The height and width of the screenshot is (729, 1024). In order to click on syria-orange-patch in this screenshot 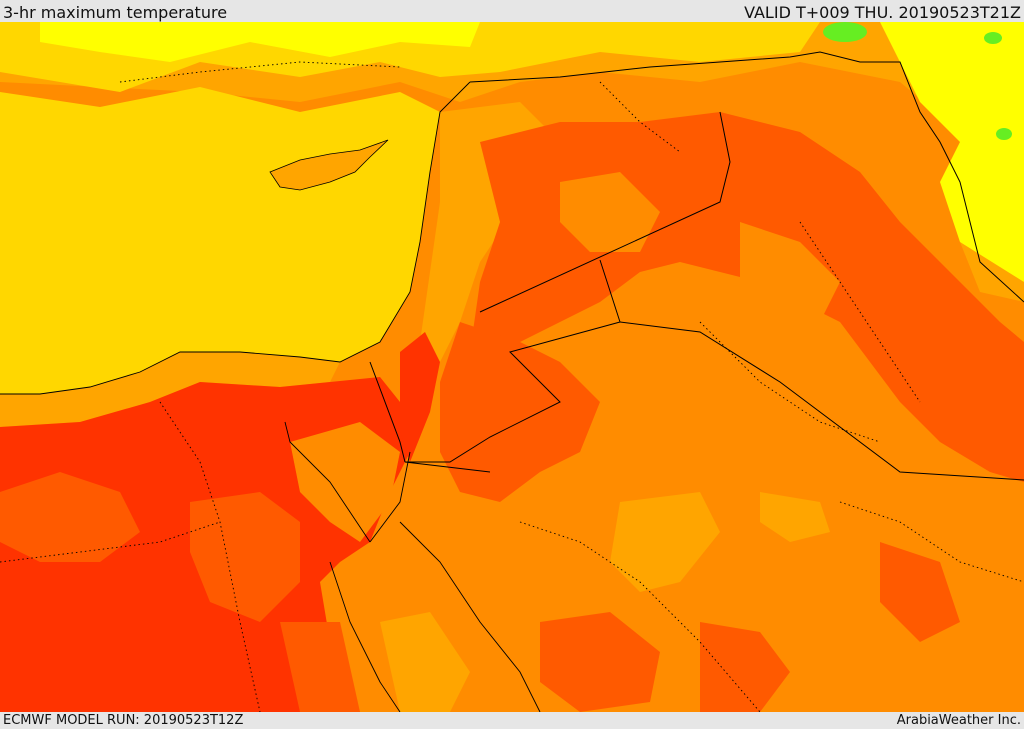, I will do `click(610, 212)`.